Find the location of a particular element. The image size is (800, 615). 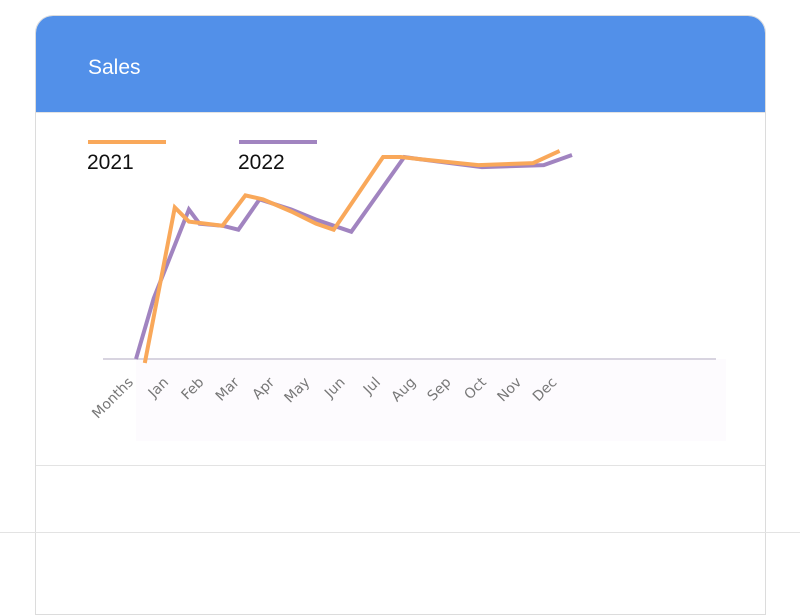

legend-label-2021: 2021 is located at coordinates (110, 162).